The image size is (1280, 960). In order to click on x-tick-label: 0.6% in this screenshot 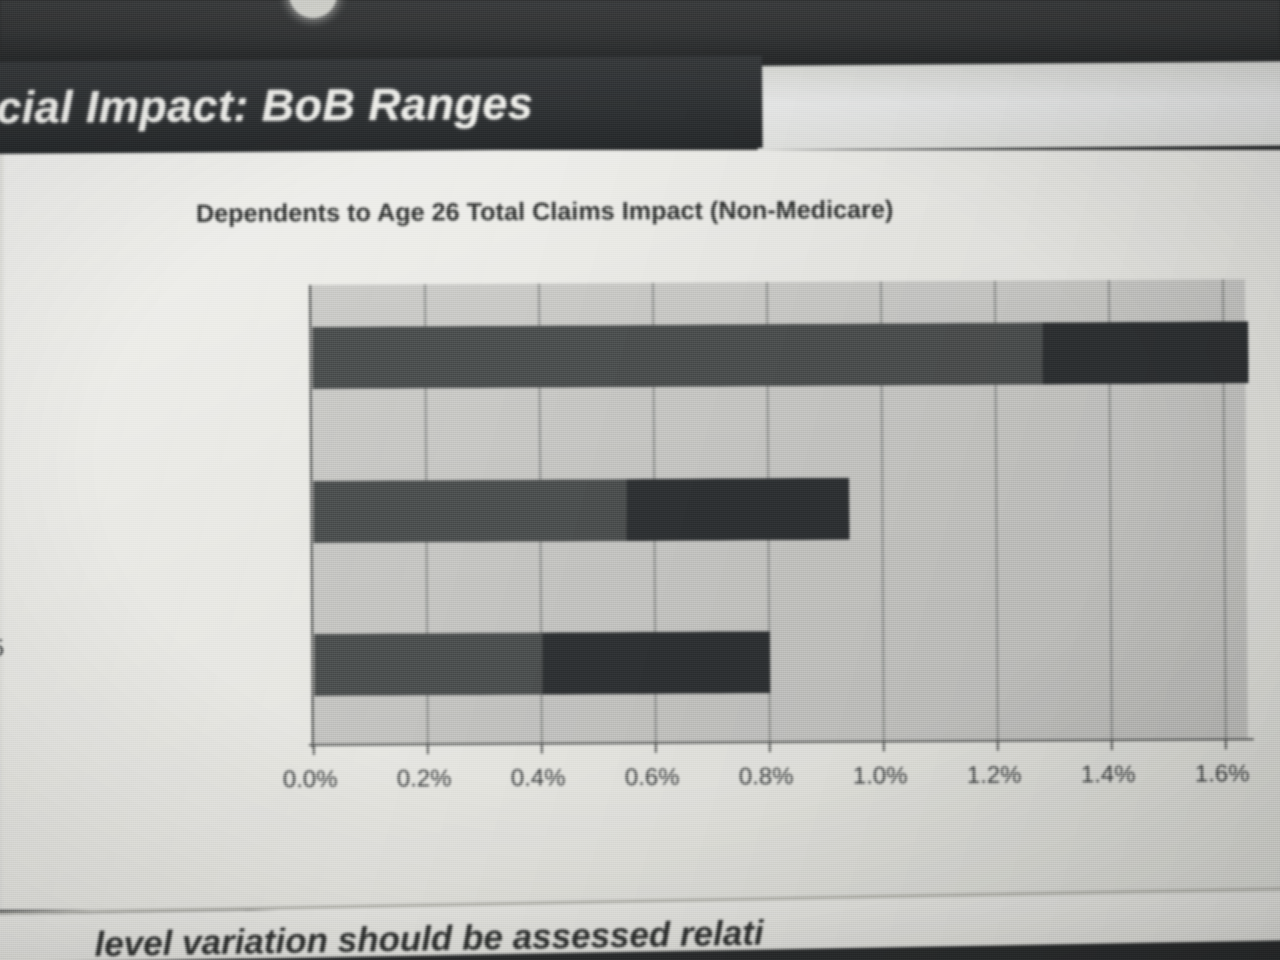, I will do `click(652, 777)`.